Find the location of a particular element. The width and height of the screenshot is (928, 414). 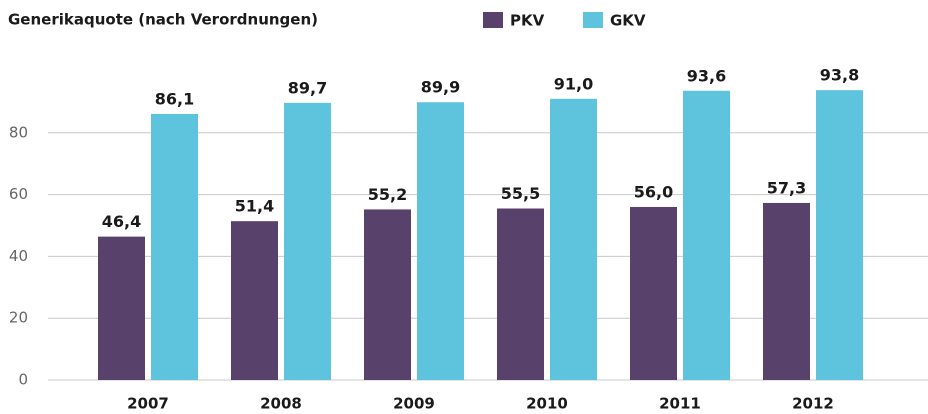

chart-title: Generikaquote (nach Verordnungen) is located at coordinates (163, 20).